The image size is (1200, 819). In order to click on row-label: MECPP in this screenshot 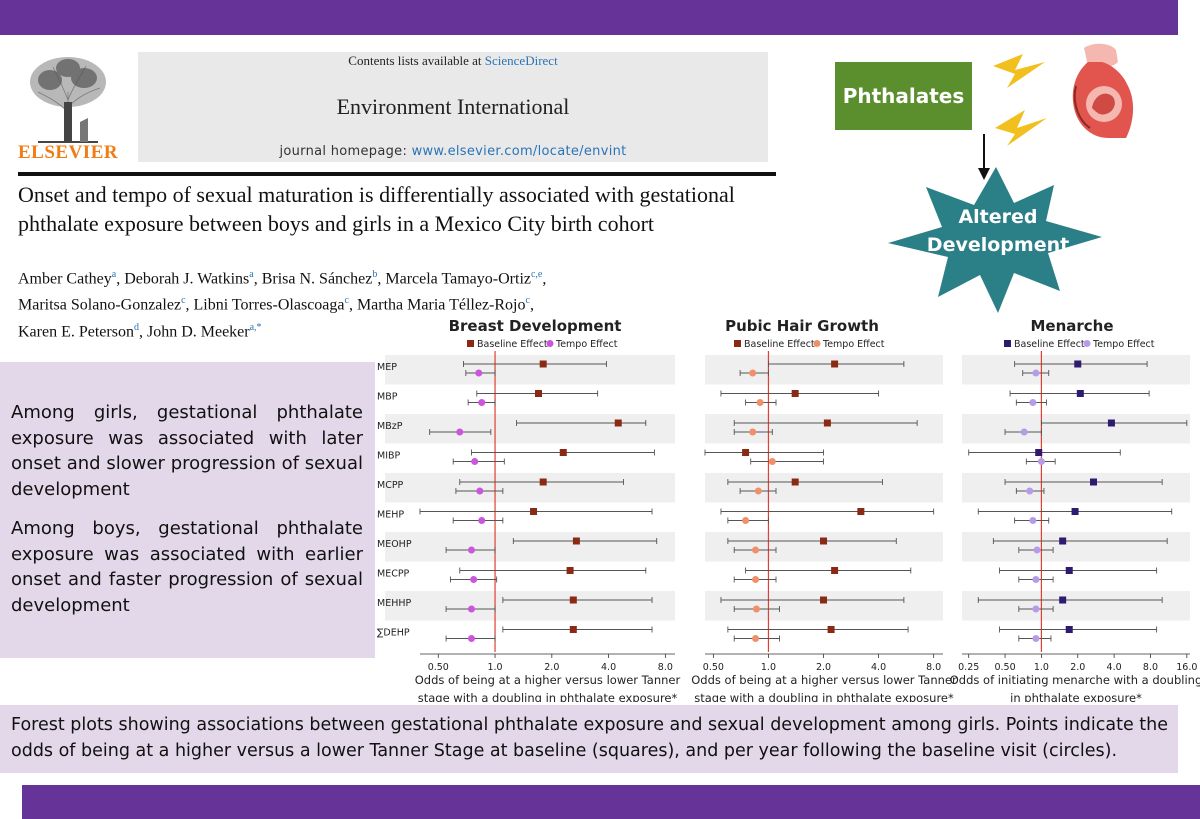, I will do `click(393, 574)`.